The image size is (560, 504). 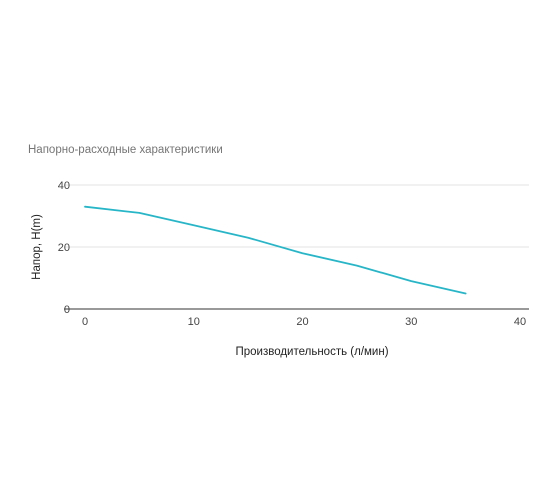 I want to click on series-line, so click(x=275, y=250).